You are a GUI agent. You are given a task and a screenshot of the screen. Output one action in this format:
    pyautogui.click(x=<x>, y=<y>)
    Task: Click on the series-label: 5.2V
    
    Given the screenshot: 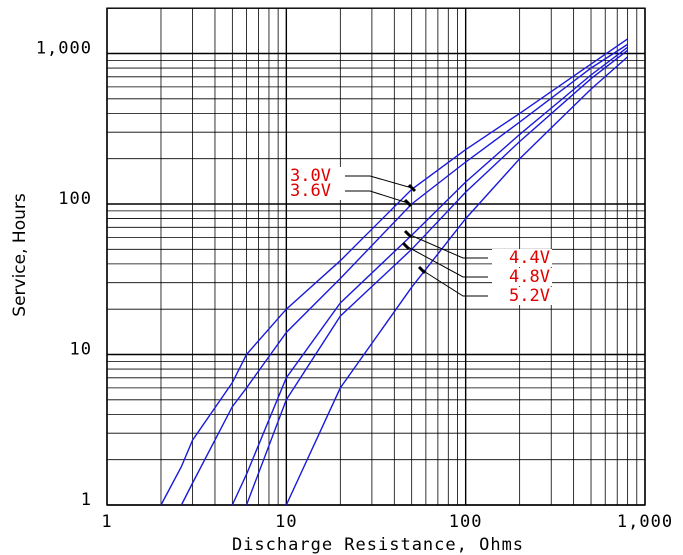 What is the action you would take?
    pyautogui.click(x=529, y=296)
    